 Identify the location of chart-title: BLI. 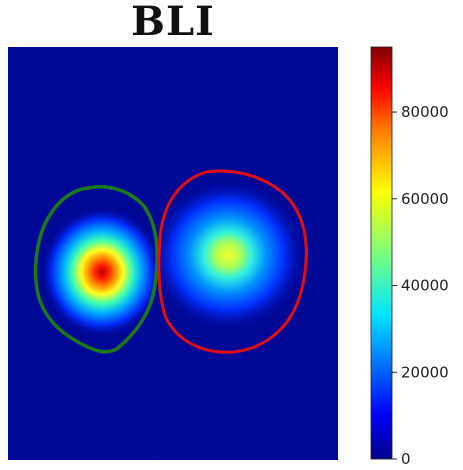
(173, 22).